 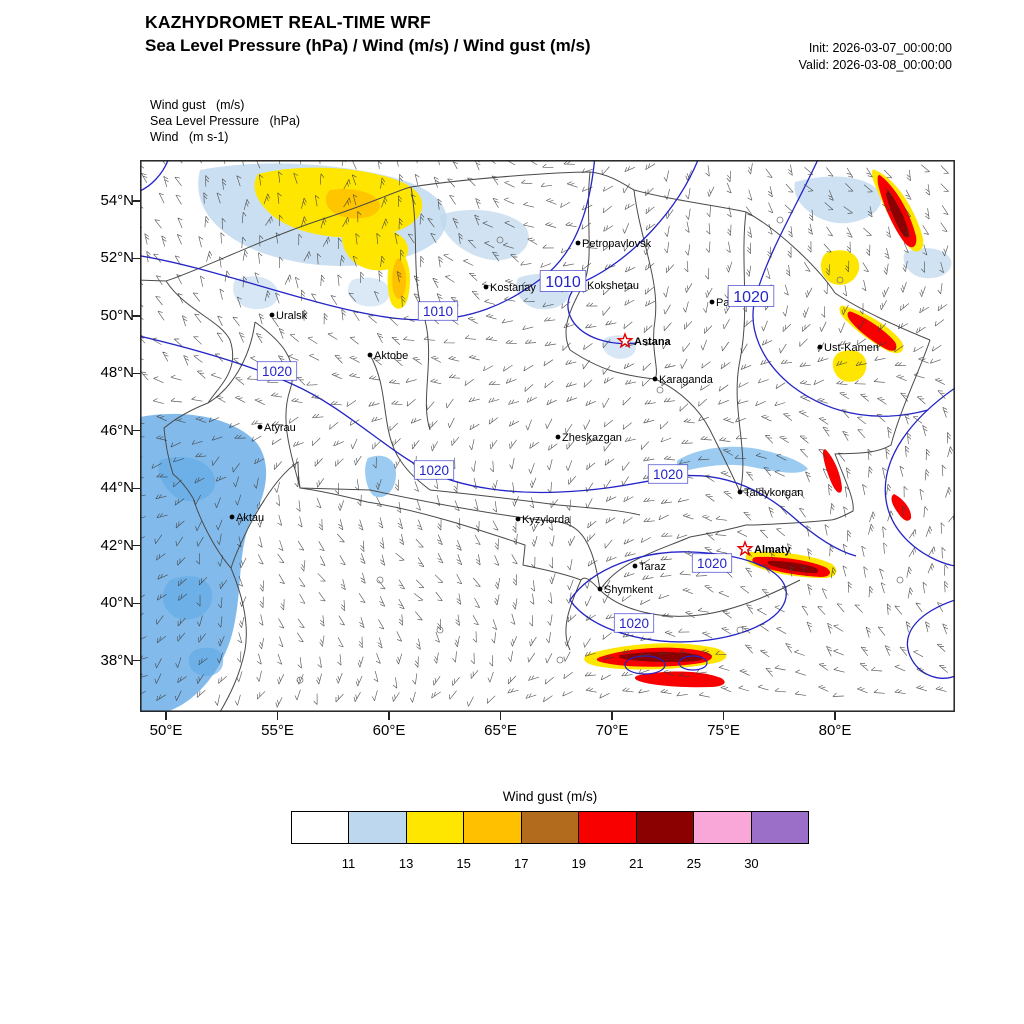 I want to click on colorbar-tick-label: 15, so click(x=463, y=863).